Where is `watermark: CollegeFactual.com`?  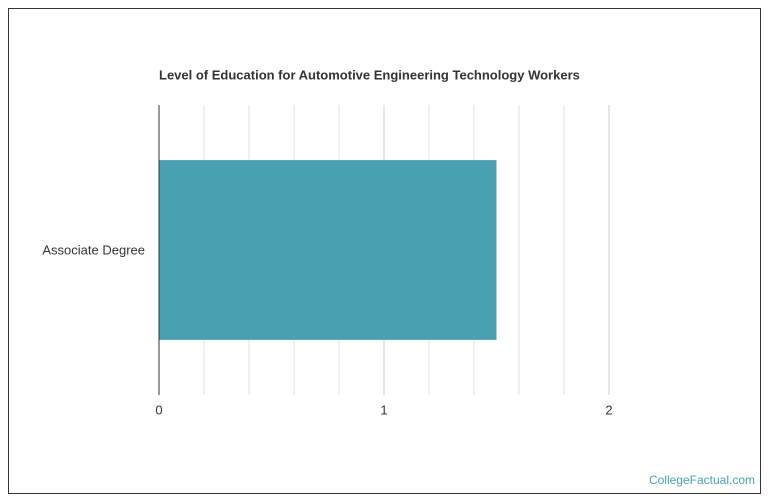
watermark: CollegeFactual.com is located at coordinates (702, 480).